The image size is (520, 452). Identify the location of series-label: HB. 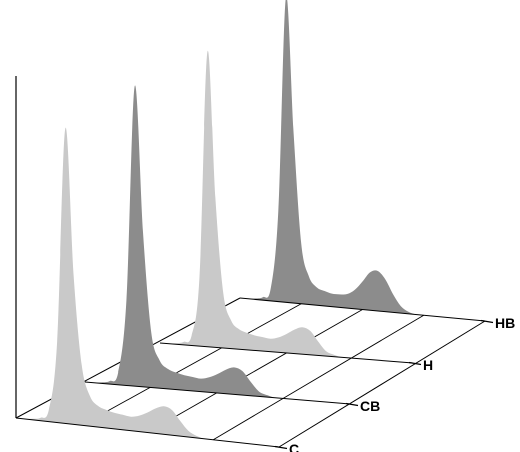
(505, 323).